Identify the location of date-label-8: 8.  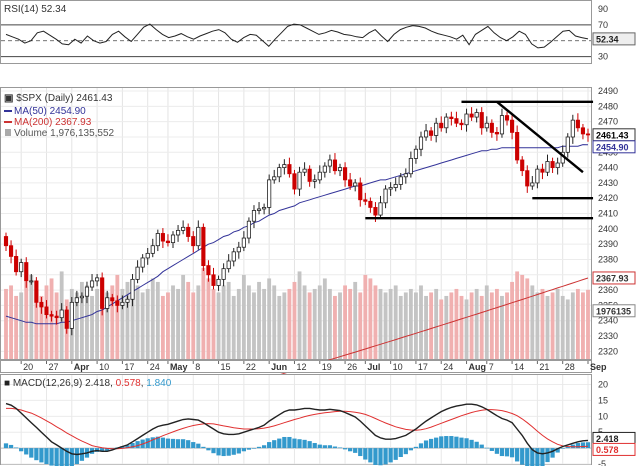
(197, 367).